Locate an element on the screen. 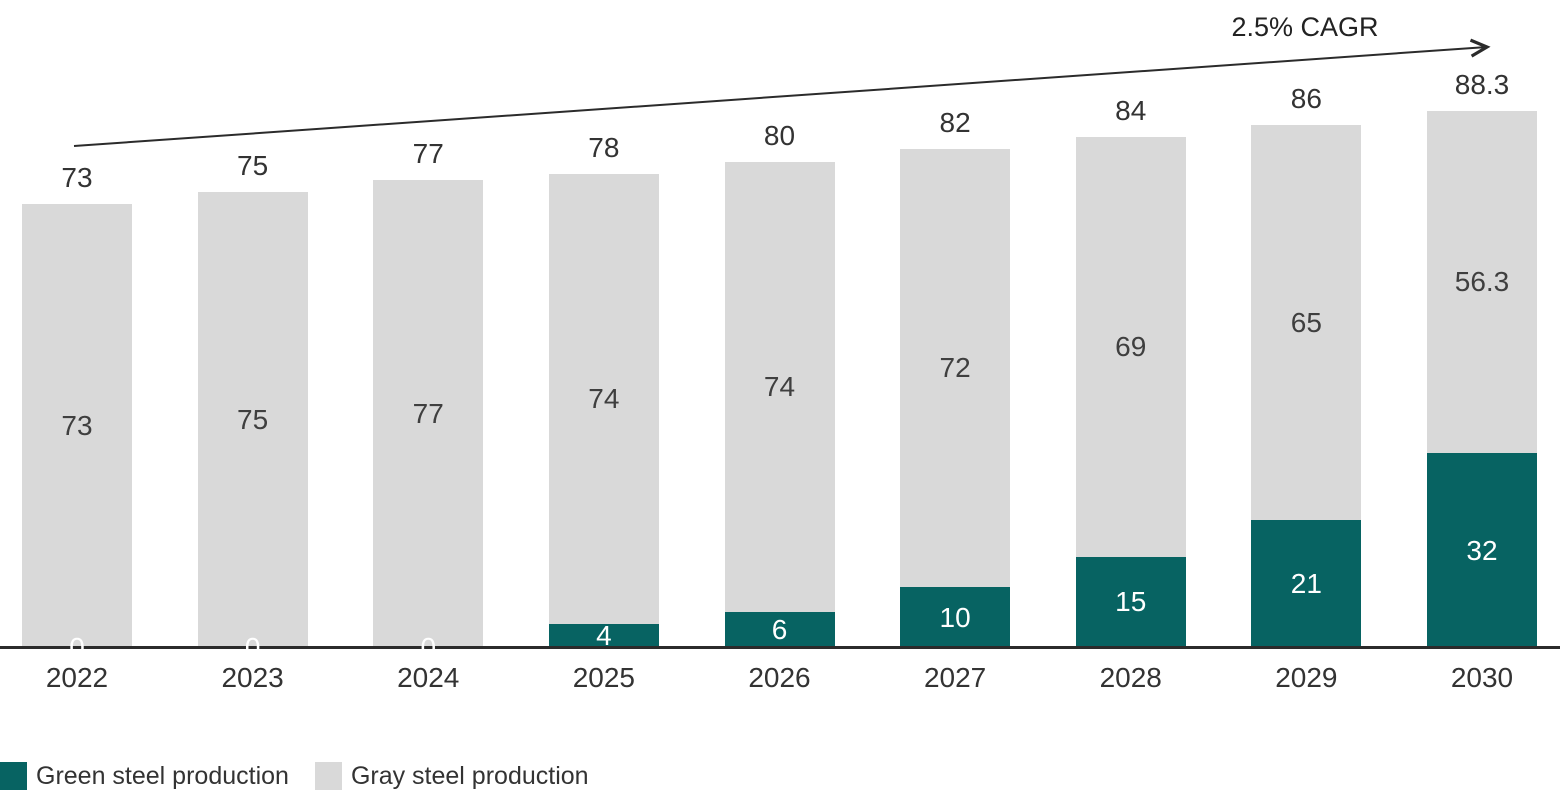 The image size is (1560, 800). green-value-label-2029: 21 is located at coordinates (1306, 584).